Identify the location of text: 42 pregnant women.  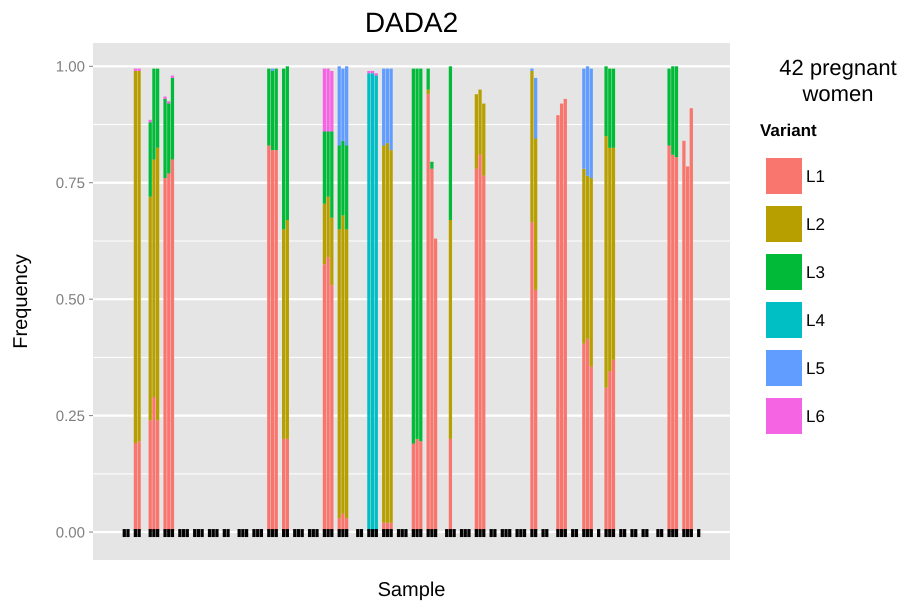
(838, 80).